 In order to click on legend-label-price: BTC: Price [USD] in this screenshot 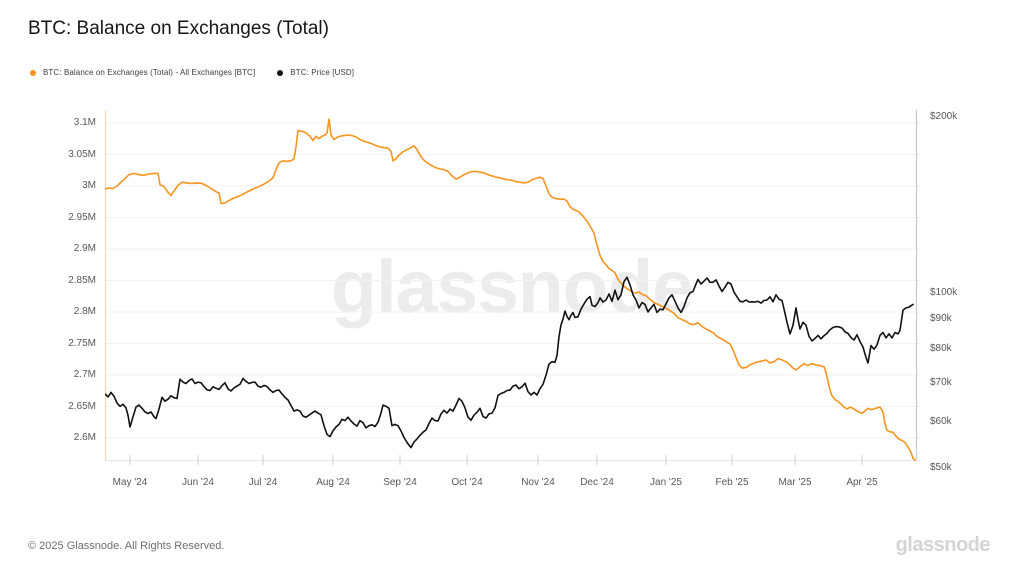, I will do `click(322, 72)`.